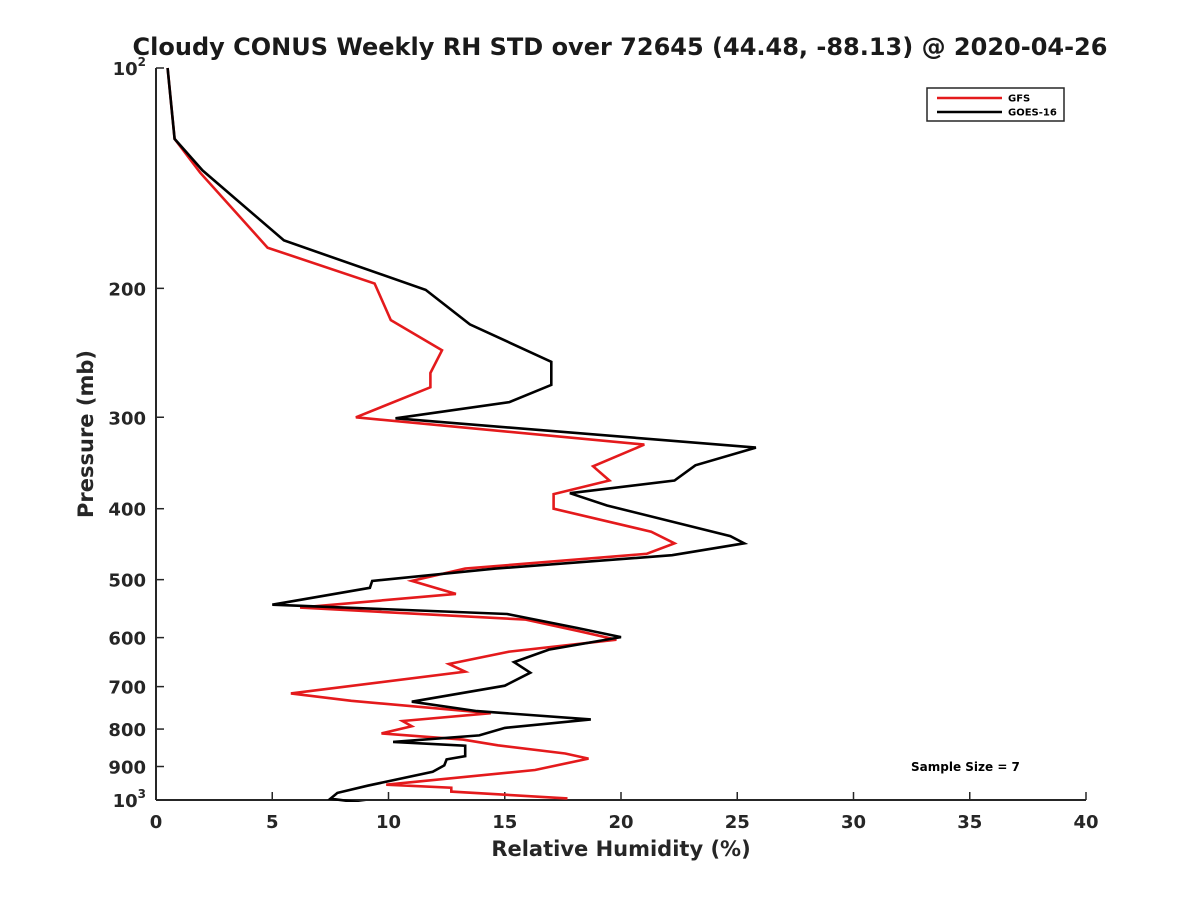 Image resolution: width=1200 pixels, height=900 pixels. I want to click on y-tick-label: 600, so click(127, 639).